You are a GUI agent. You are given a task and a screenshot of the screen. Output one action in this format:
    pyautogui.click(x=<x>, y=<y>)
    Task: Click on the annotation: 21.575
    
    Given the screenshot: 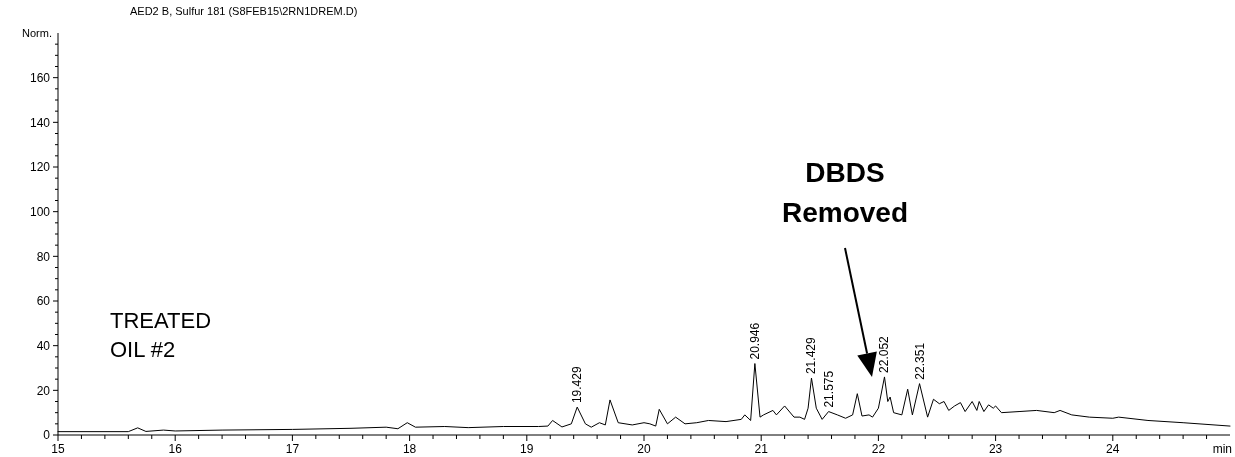 What is the action you would take?
    pyautogui.click(x=828, y=389)
    